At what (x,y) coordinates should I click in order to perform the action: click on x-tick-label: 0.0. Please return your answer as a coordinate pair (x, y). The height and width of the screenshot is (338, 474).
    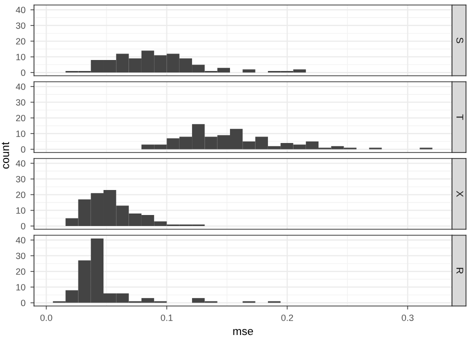
    Looking at the image, I should click on (46, 317).